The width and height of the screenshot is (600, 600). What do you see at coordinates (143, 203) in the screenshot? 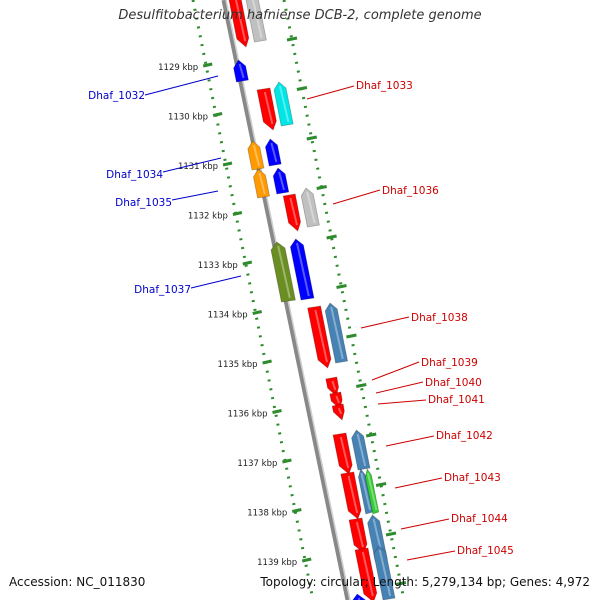
I see `gene-label: Dhaf_1035` at bounding box center [143, 203].